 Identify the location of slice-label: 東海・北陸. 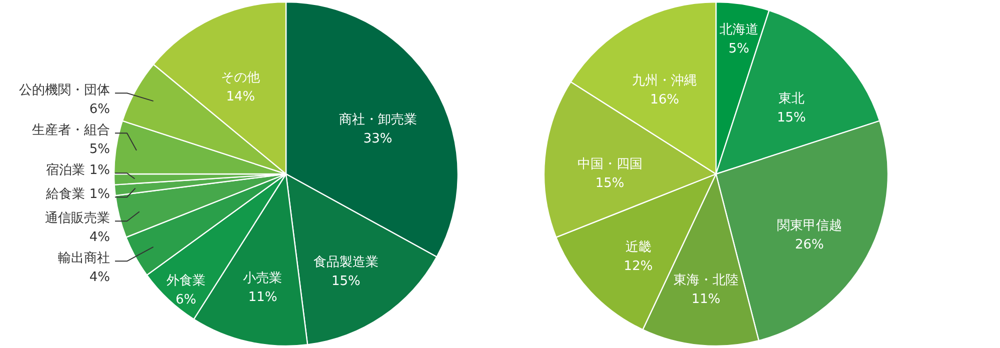
(705, 280).